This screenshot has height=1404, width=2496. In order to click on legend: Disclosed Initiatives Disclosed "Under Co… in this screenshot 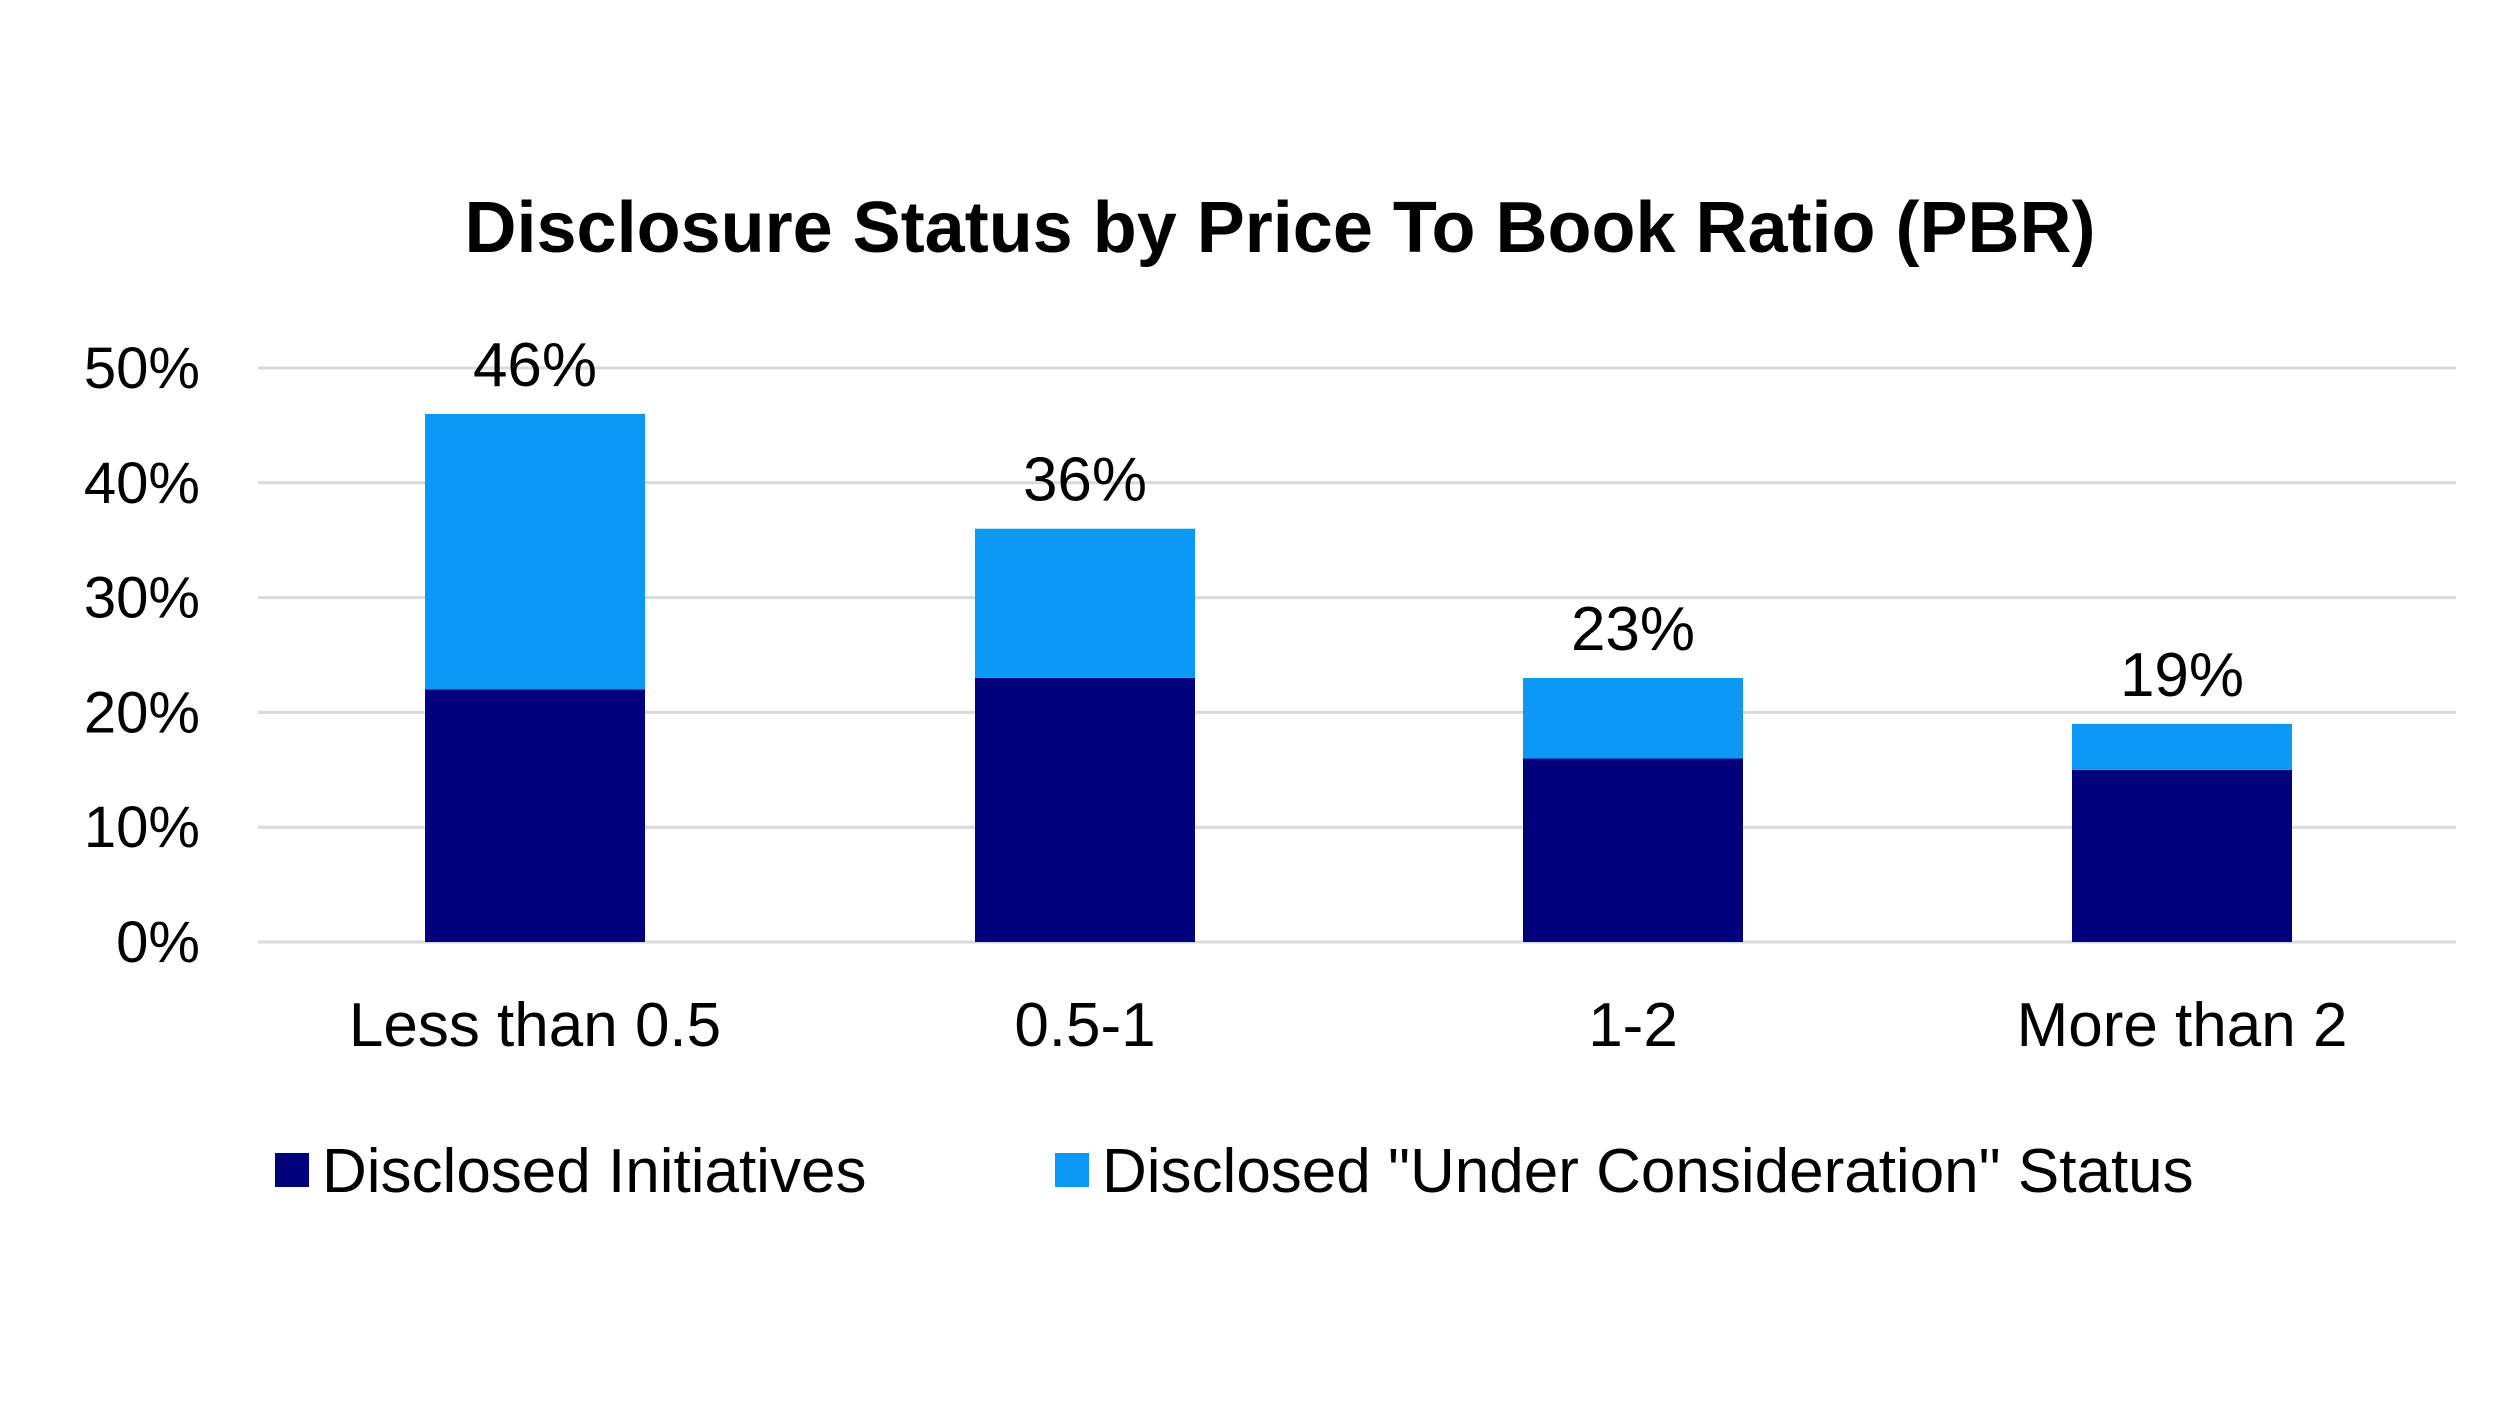, I will do `click(1234, 1171)`.